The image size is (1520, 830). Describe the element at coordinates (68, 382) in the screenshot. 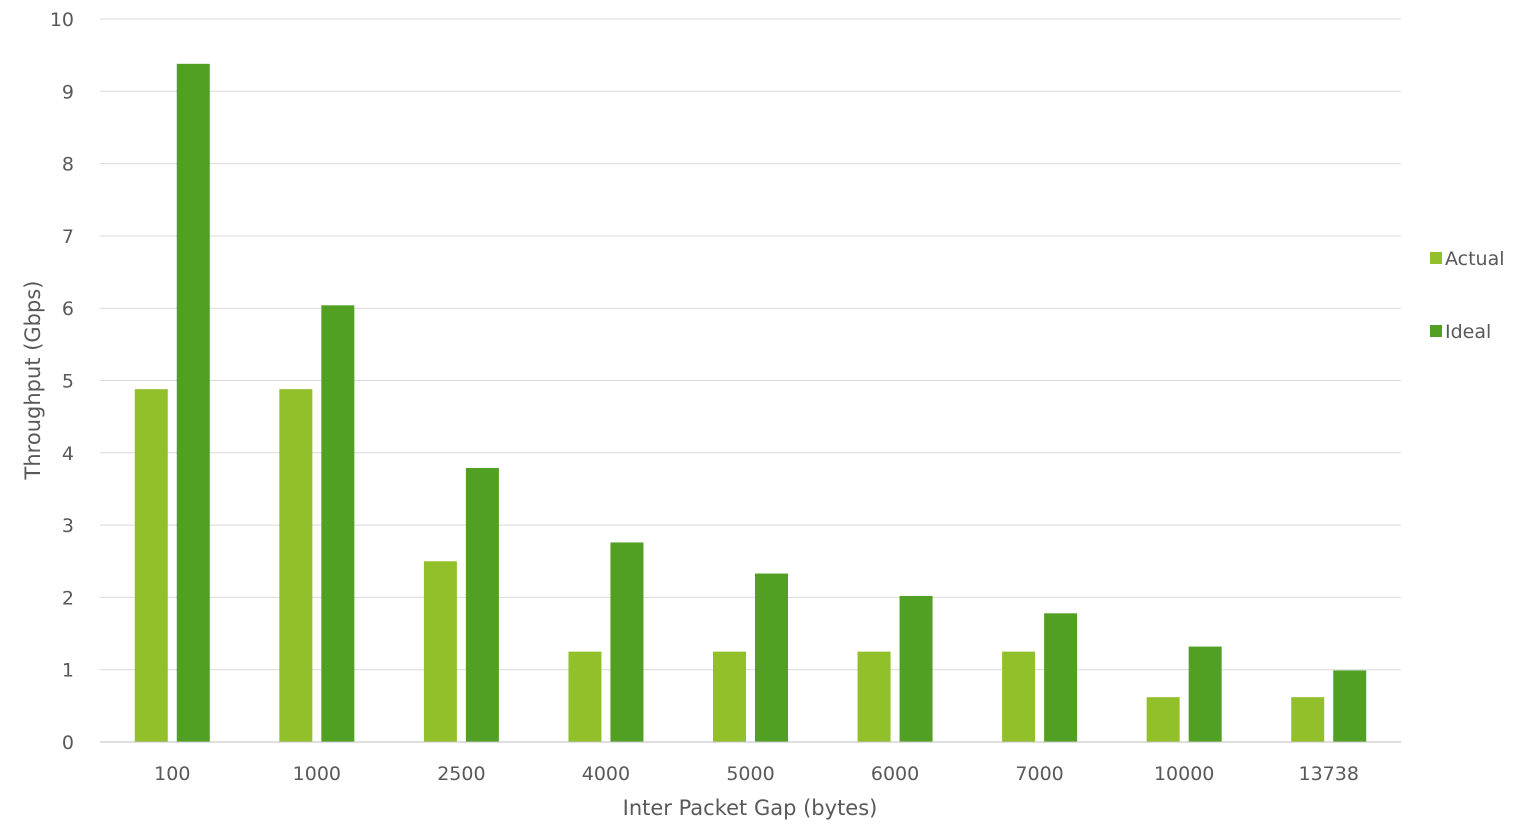

I see `y-tick-label: 5` at that location.